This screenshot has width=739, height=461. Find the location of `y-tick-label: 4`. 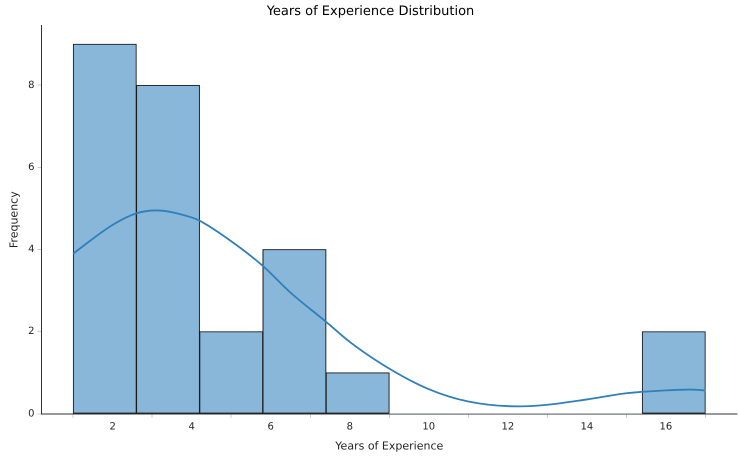

y-tick-label: 4 is located at coordinates (31, 250).